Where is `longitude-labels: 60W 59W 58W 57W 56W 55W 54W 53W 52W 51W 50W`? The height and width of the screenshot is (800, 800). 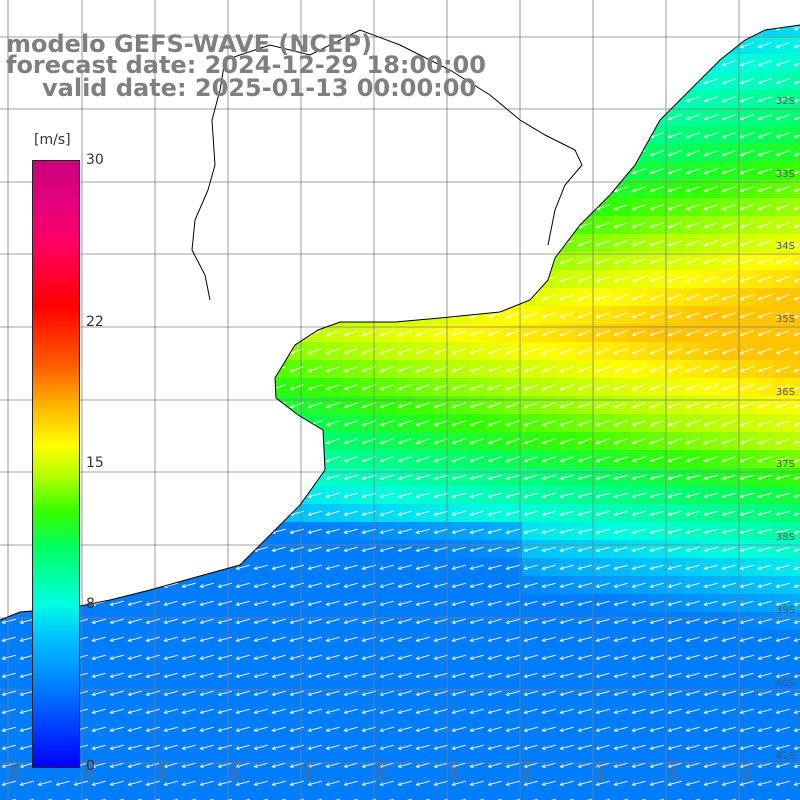 longitude-labels: 60W 59W 58W 57W 56W 55W 54W 53W 52W 51W 50W is located at coordinates (379, 770).